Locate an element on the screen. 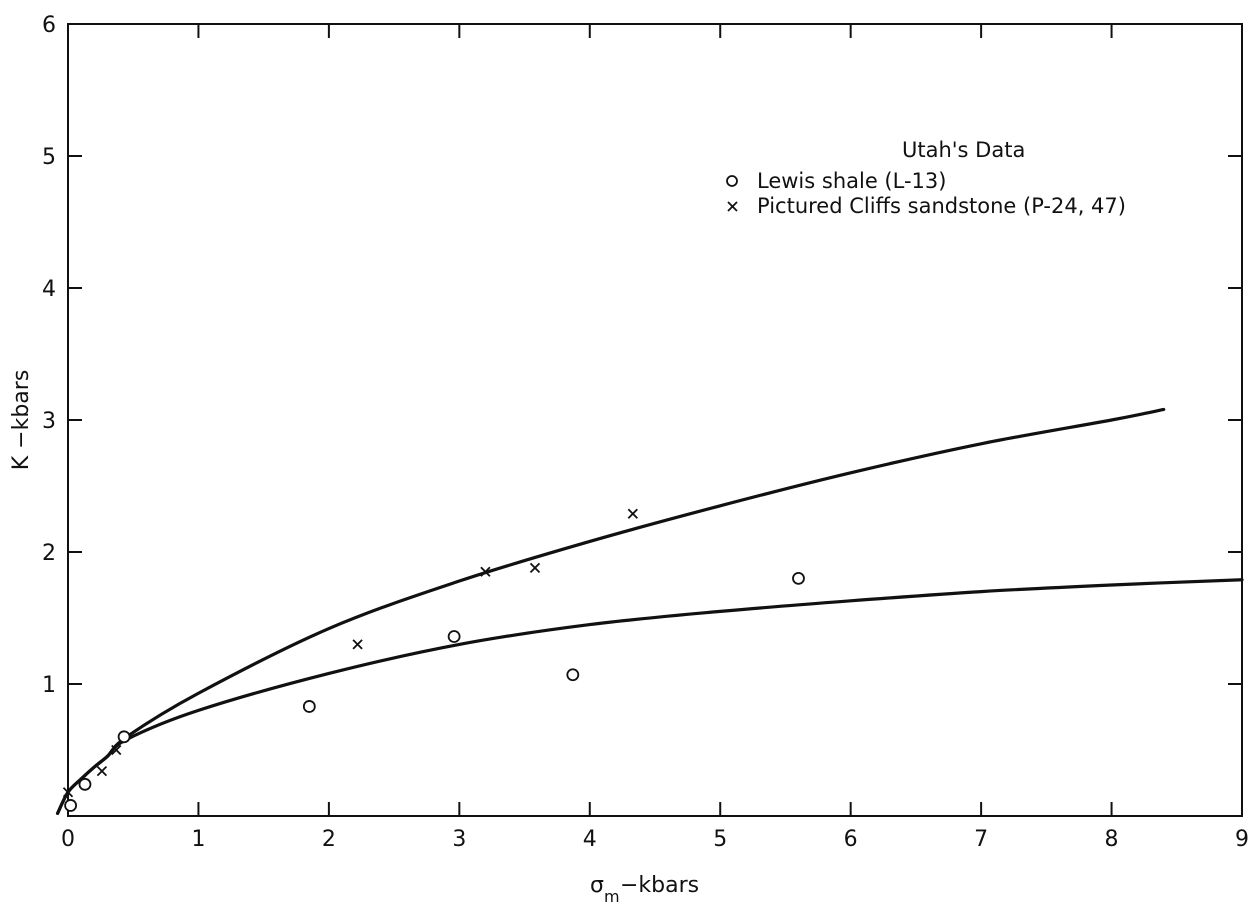 Image resolution: width=1248 pixels, height=911 pixels. x-tick-label: 4 is located at coordinates (590, 839).